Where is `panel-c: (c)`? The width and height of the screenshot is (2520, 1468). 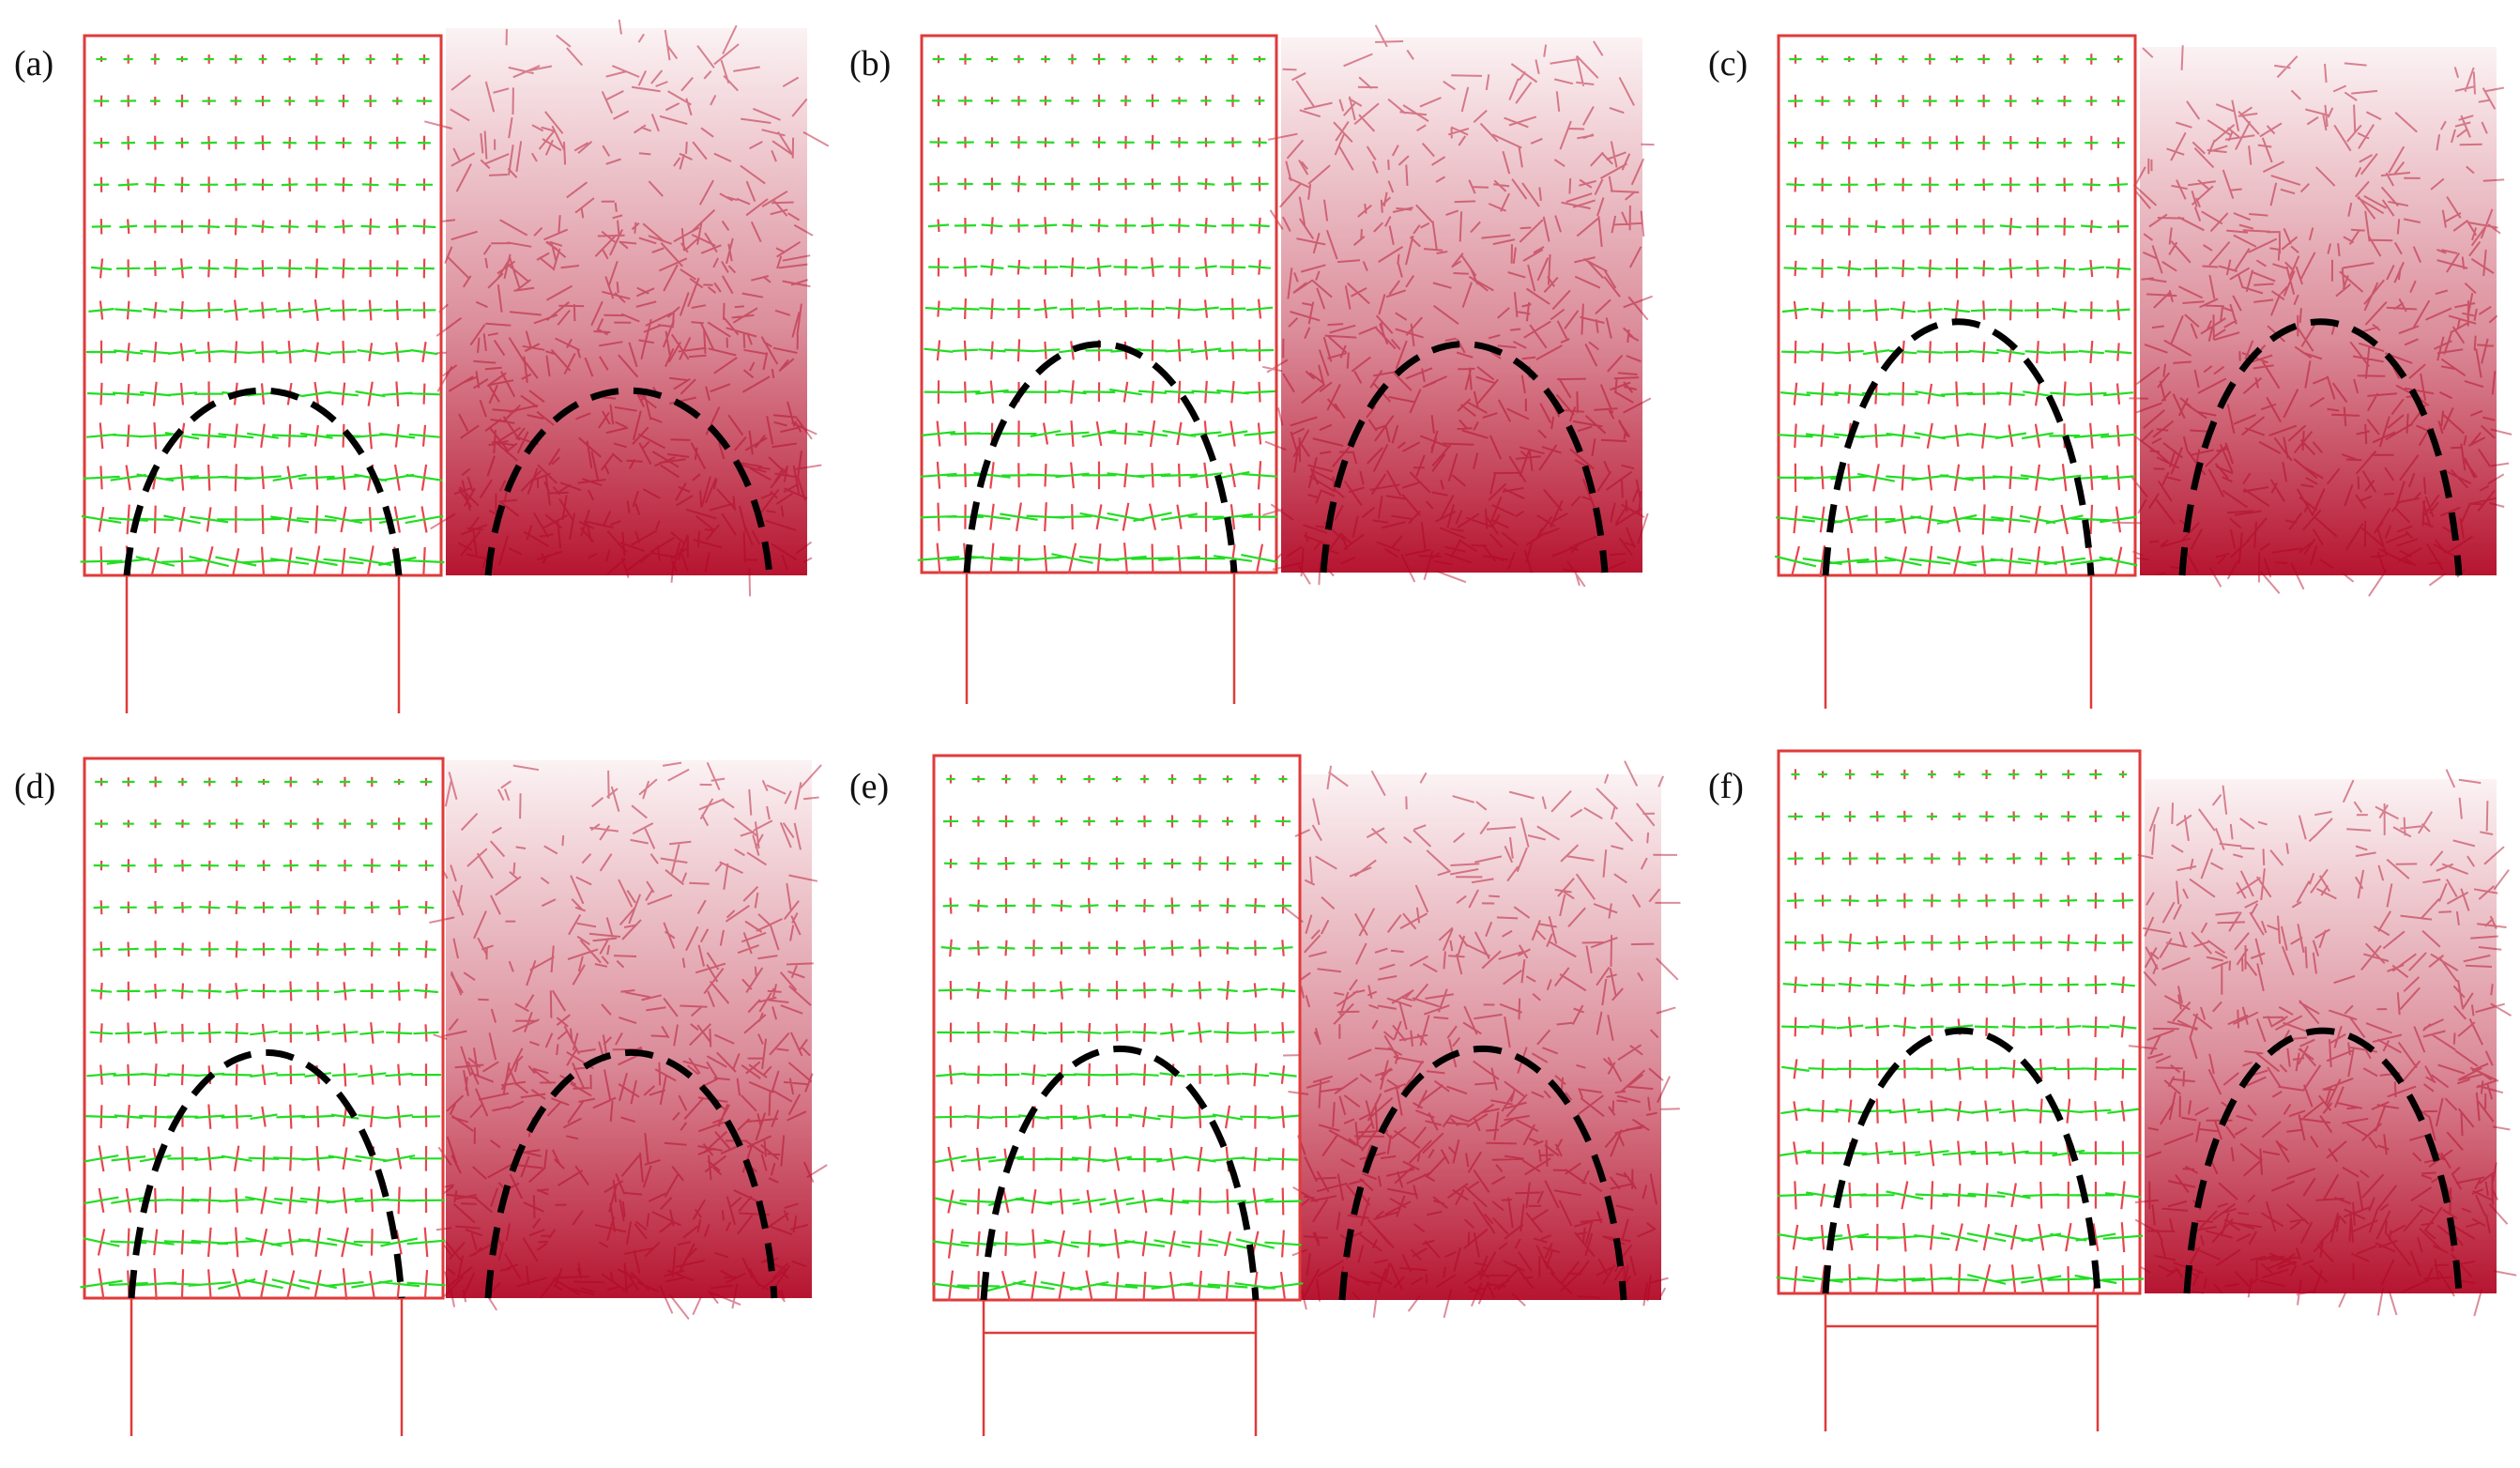
panel-c: (c) is located at coordinates (2110, 372).